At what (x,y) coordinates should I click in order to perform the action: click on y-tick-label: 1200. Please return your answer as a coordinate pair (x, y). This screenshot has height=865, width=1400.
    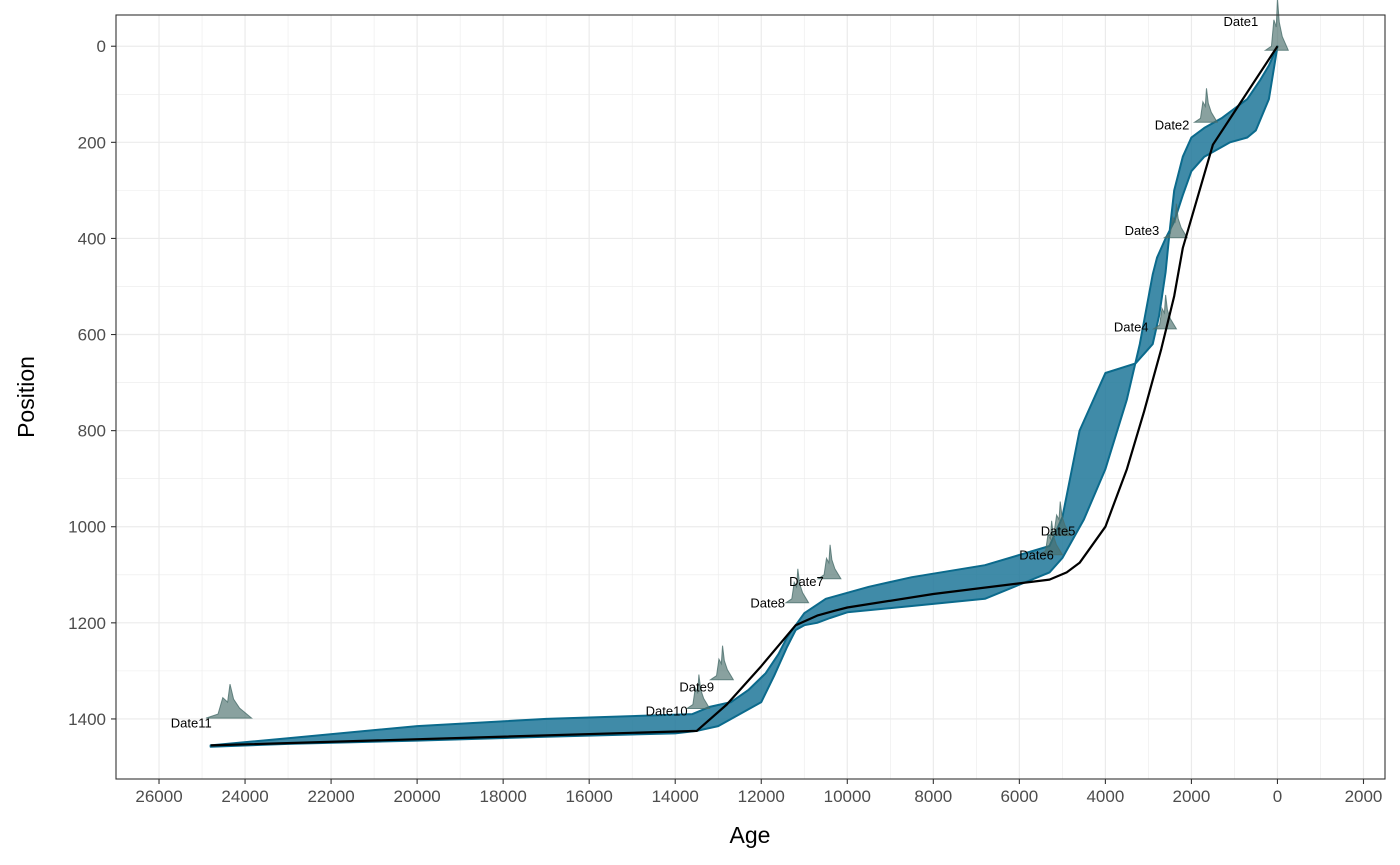
    Looking at the image, I should click on (87, 623).